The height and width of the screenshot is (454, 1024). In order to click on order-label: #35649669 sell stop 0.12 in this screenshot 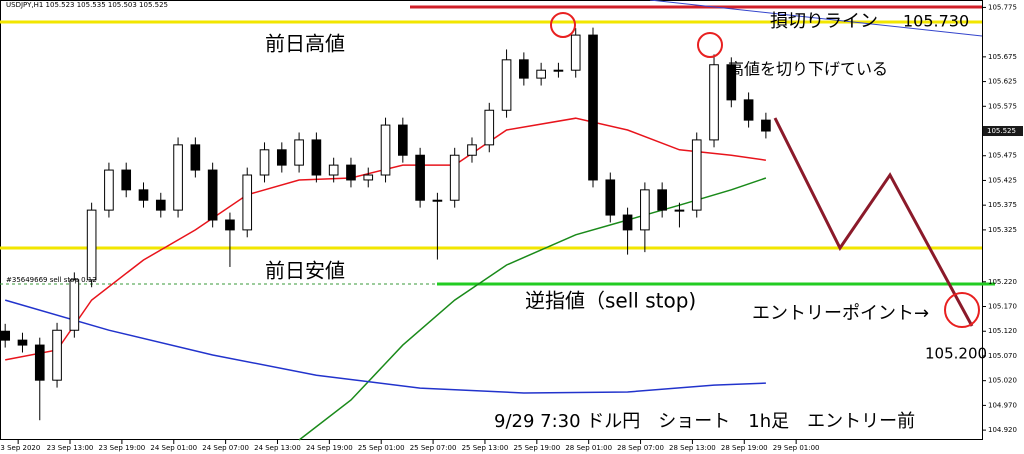, I will do `click(51, 280)`.